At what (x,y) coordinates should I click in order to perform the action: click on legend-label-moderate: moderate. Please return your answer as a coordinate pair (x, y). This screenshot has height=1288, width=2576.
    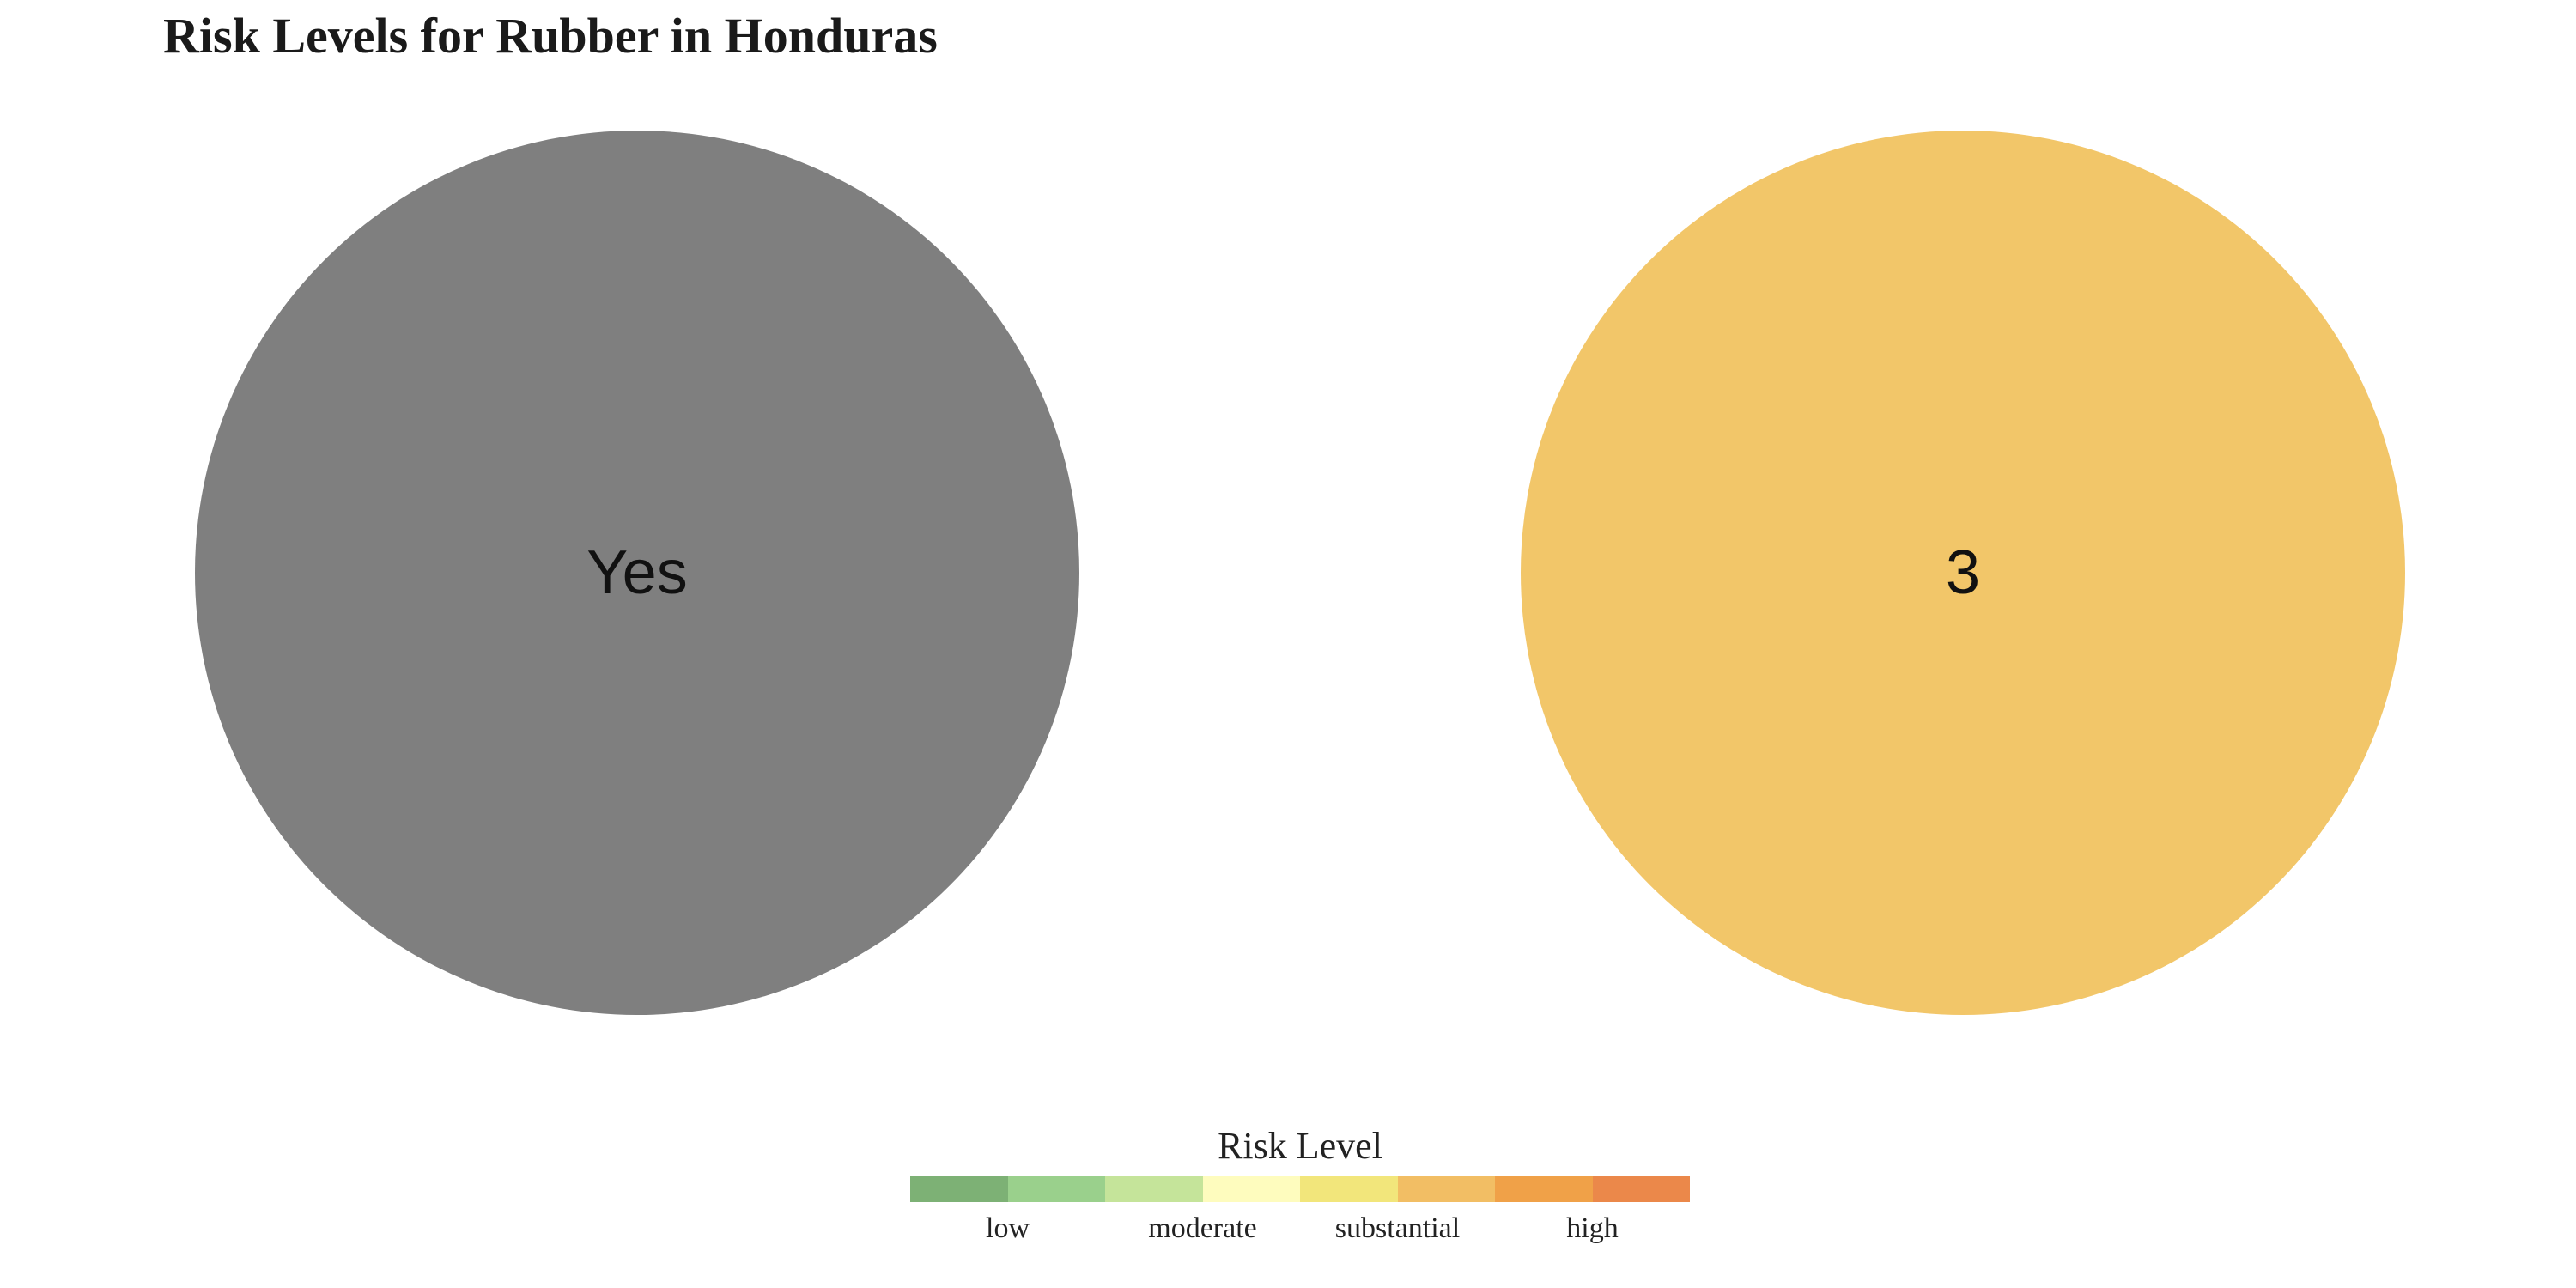
    Looking at the image, I should click on (1202, 1228).